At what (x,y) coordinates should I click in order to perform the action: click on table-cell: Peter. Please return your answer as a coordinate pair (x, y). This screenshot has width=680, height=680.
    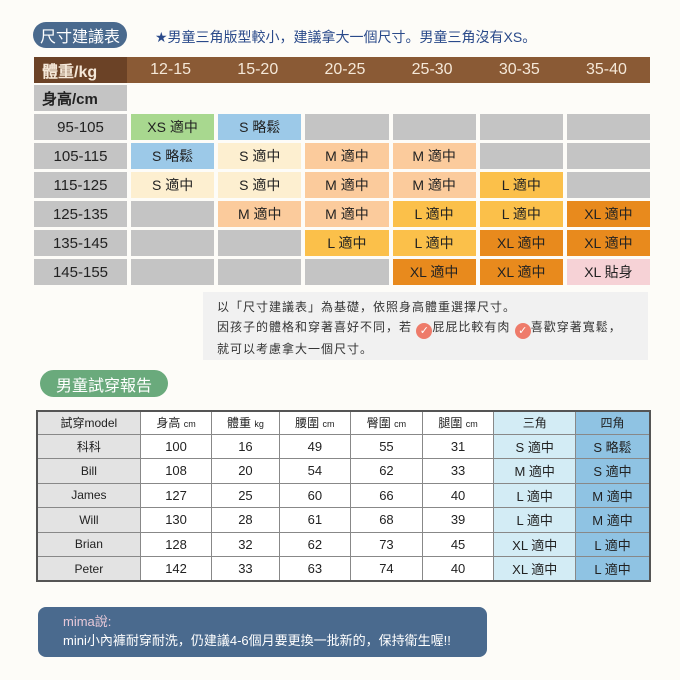
    Looking at the image, I should click on (88, 569).